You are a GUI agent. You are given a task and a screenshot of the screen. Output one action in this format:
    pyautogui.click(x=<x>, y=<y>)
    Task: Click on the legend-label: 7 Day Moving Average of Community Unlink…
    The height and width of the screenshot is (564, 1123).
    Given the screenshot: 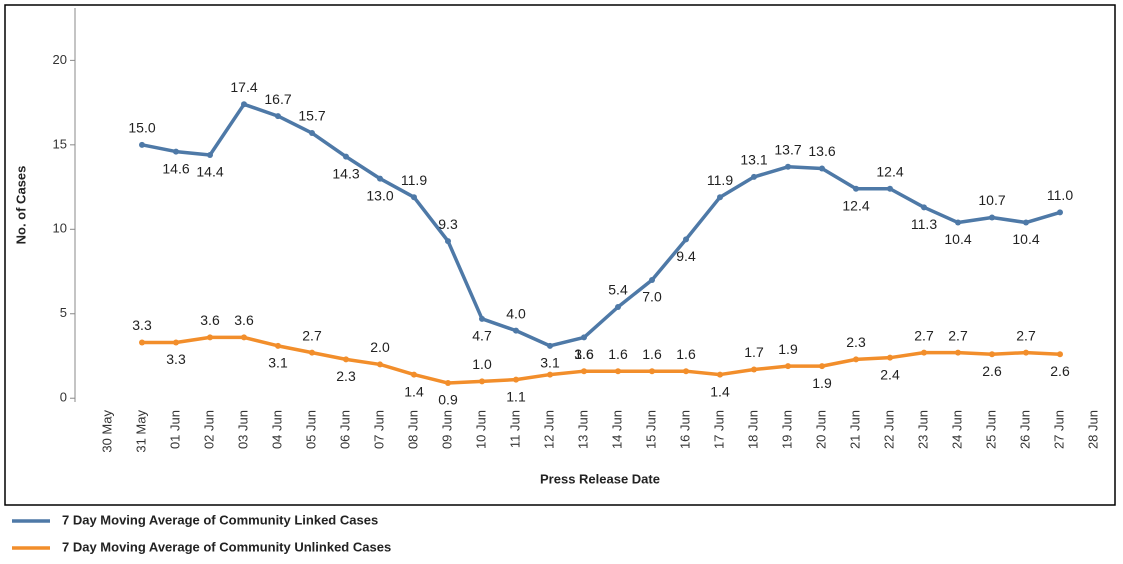 What is the action you would take?
    pyautogui.click(x=226, y=546)
    